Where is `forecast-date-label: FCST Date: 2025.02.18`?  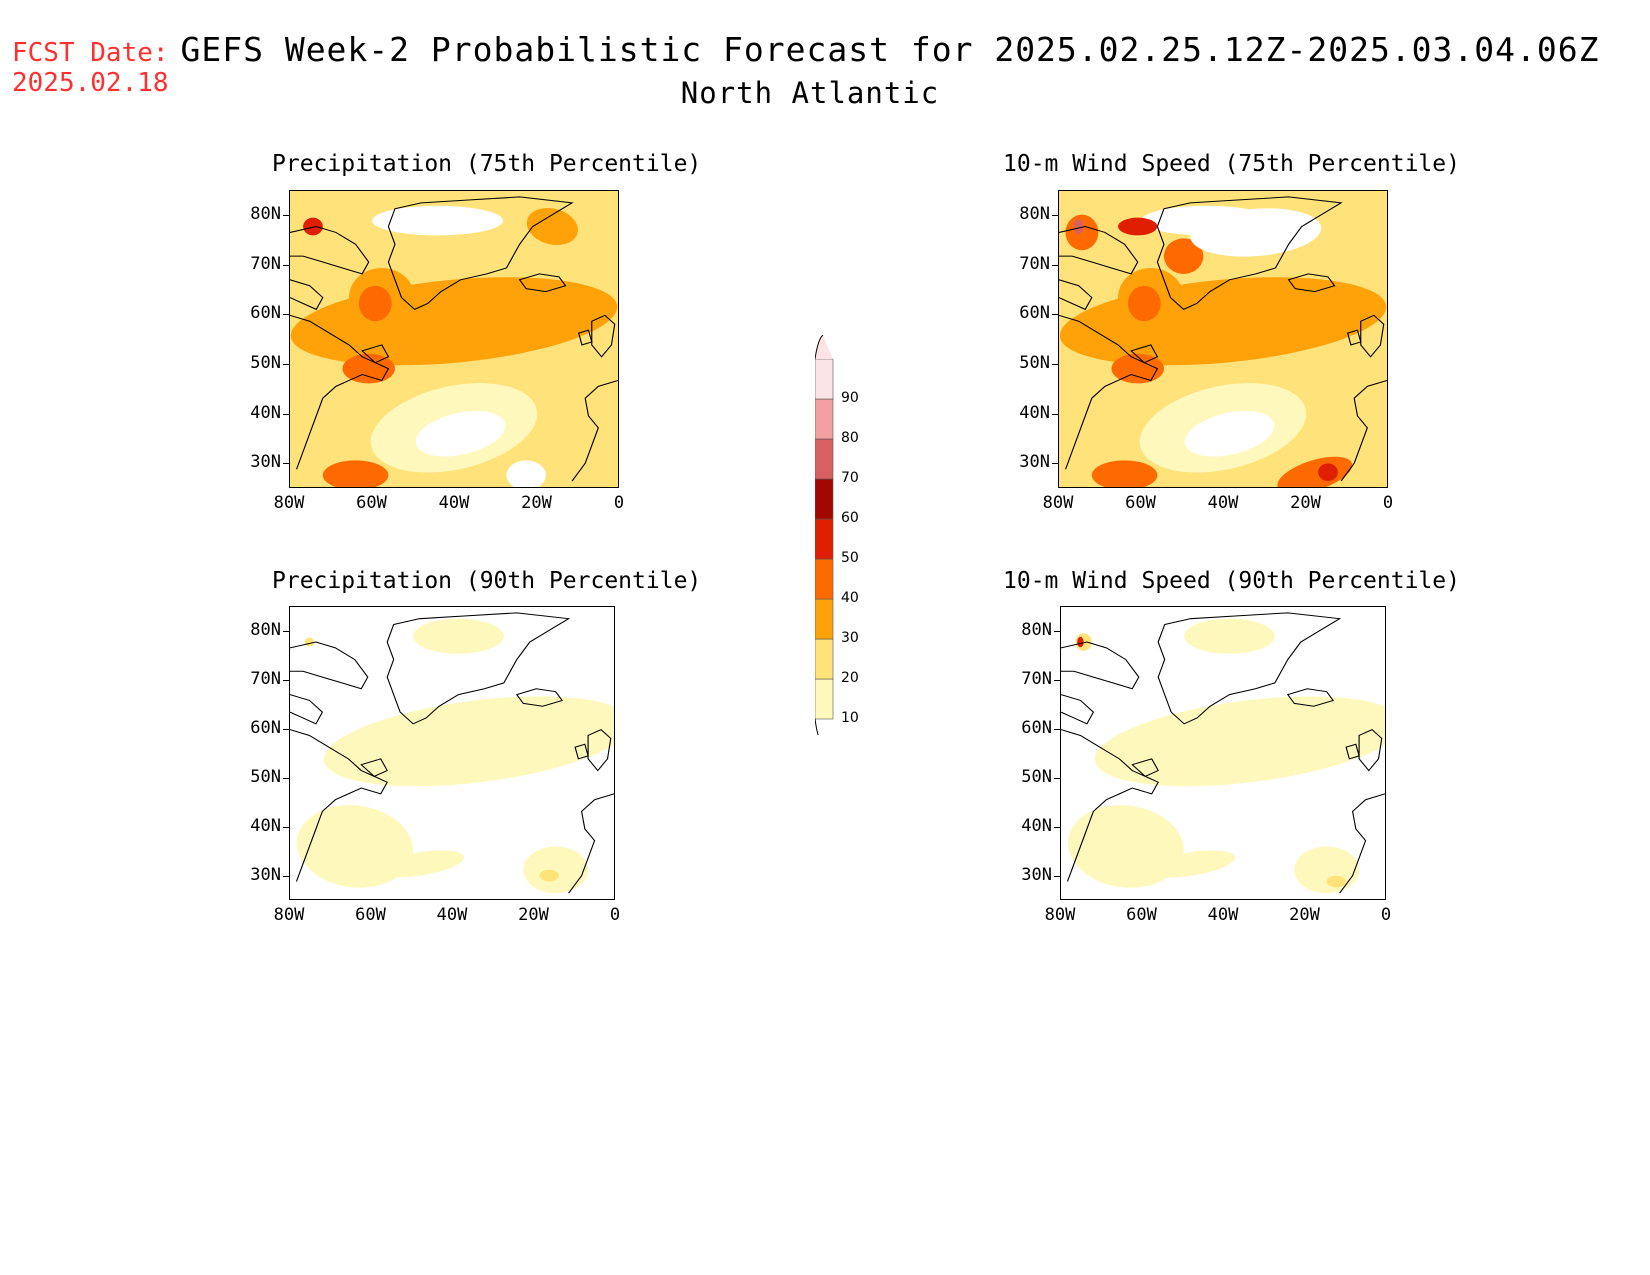
forecast-date-label: FCST Date: 2025.02.18 is located at coordinates (90, 68).